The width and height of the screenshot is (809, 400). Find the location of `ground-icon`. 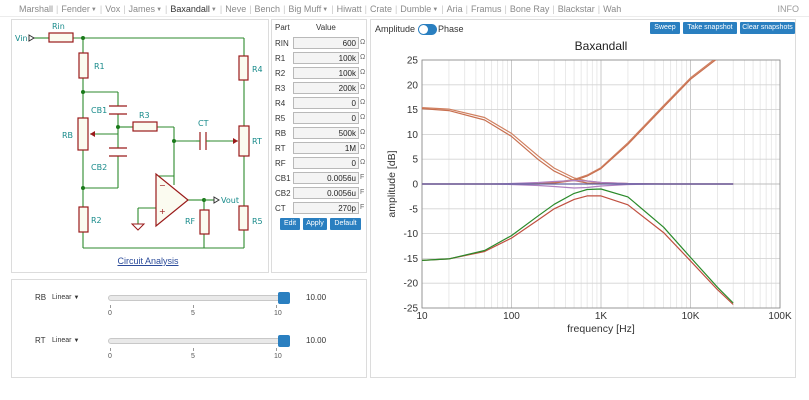

ground-icon is located at coordinates (138, 227).